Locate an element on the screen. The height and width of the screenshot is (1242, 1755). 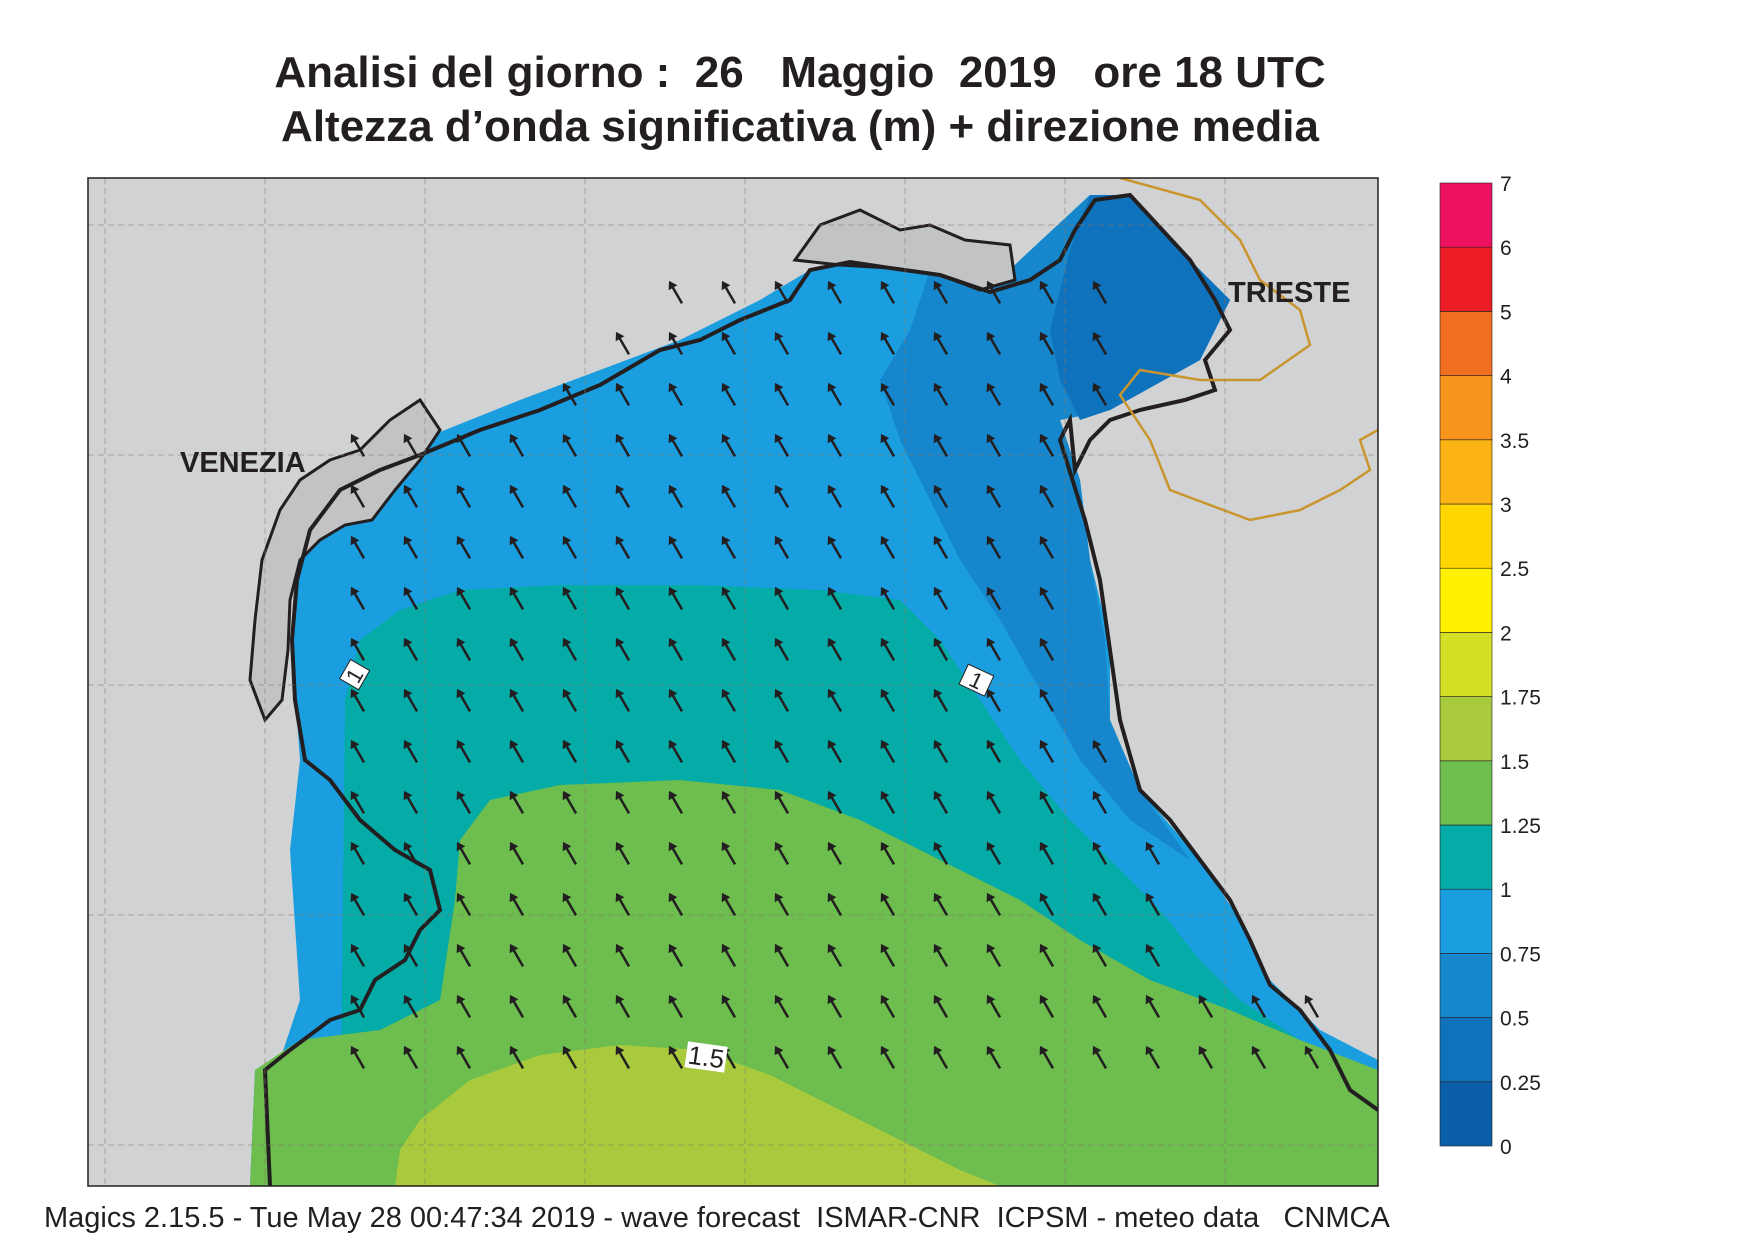
legend-tick-label: 1.75 is located at coordinates (1520, 698).